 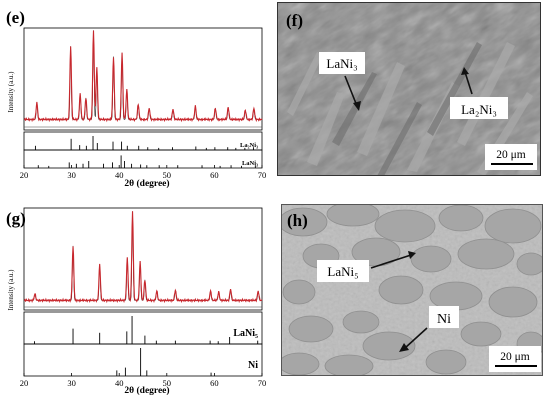 What do you see at coordinates (253, 365) in the screenshot?
I see `reference-label: Ni` at bounding box center [253, 365].